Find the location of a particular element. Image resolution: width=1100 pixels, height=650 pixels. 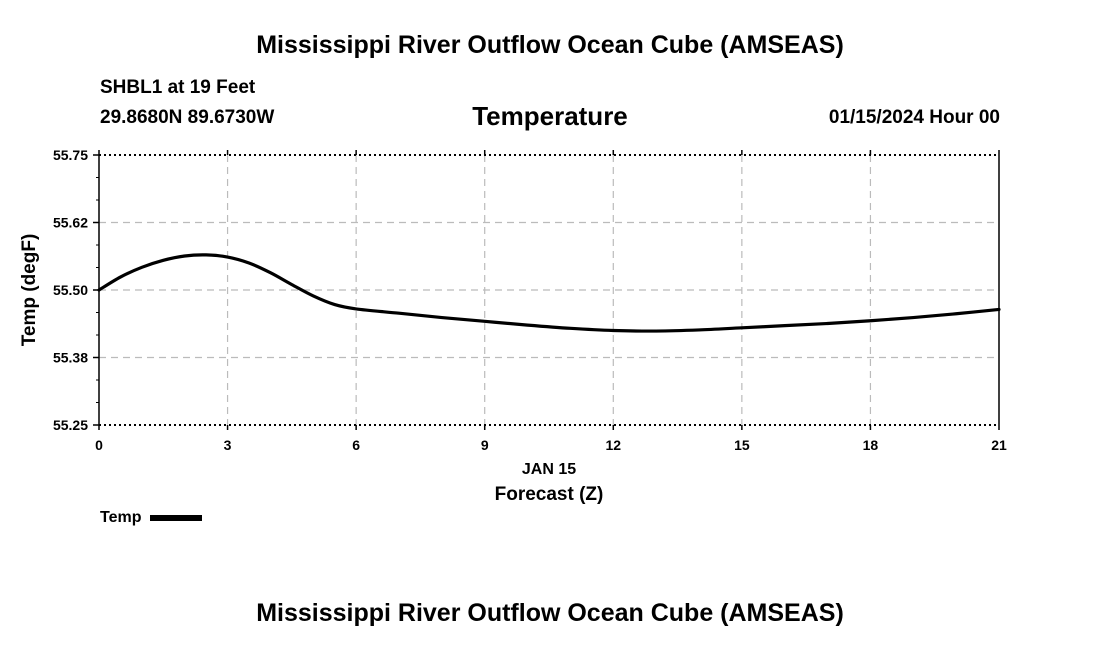

x-axis-label: Forecast (Z) is located at coordinates (549, 494).